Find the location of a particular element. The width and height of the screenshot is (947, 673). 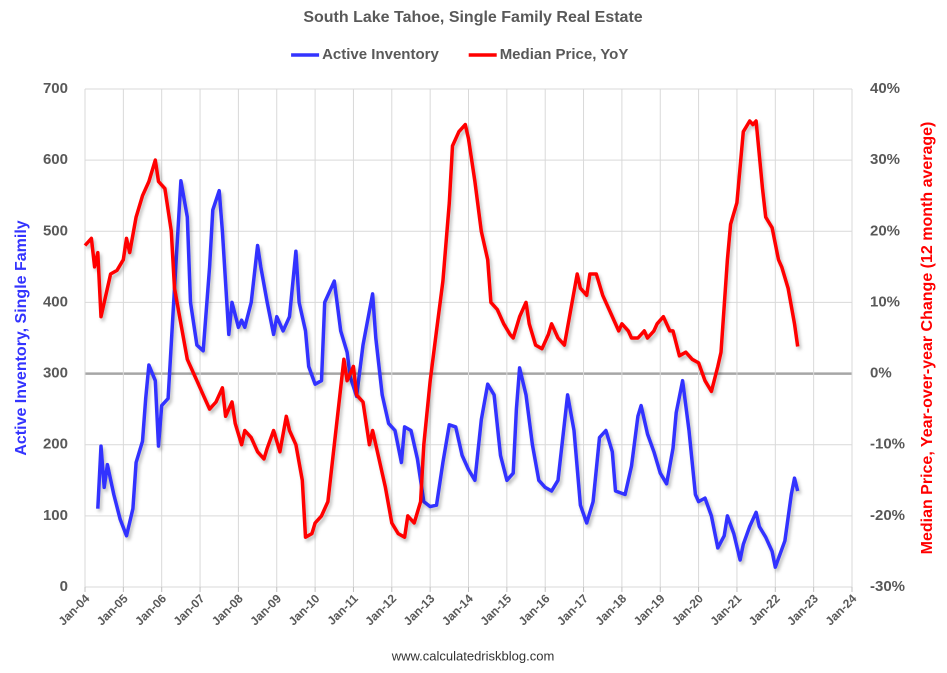

x-tick-label: Jan-04 is located at coordinates (74, 609).